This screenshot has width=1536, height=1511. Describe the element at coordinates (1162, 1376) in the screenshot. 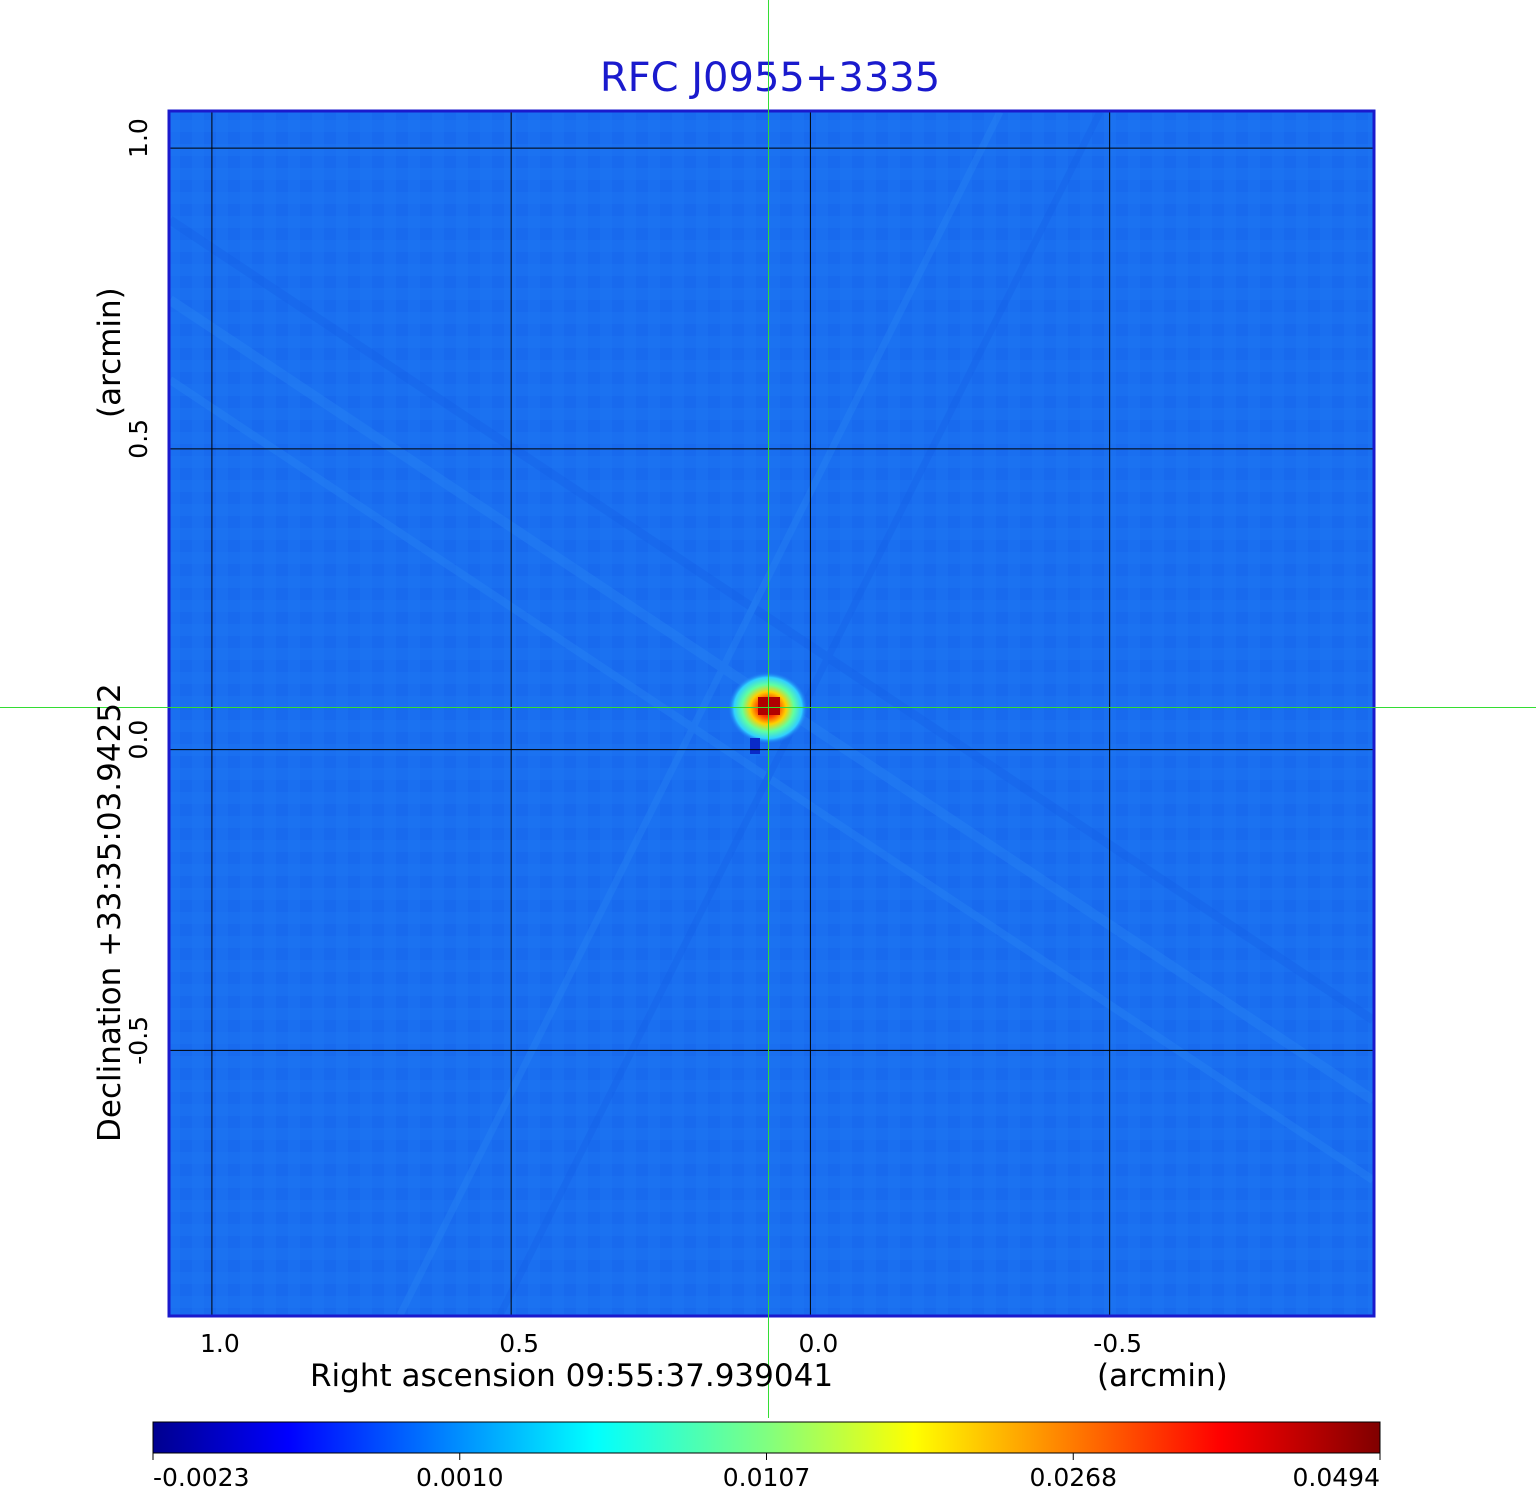

I see `x-axis-unit: (arcmin)` at that location.